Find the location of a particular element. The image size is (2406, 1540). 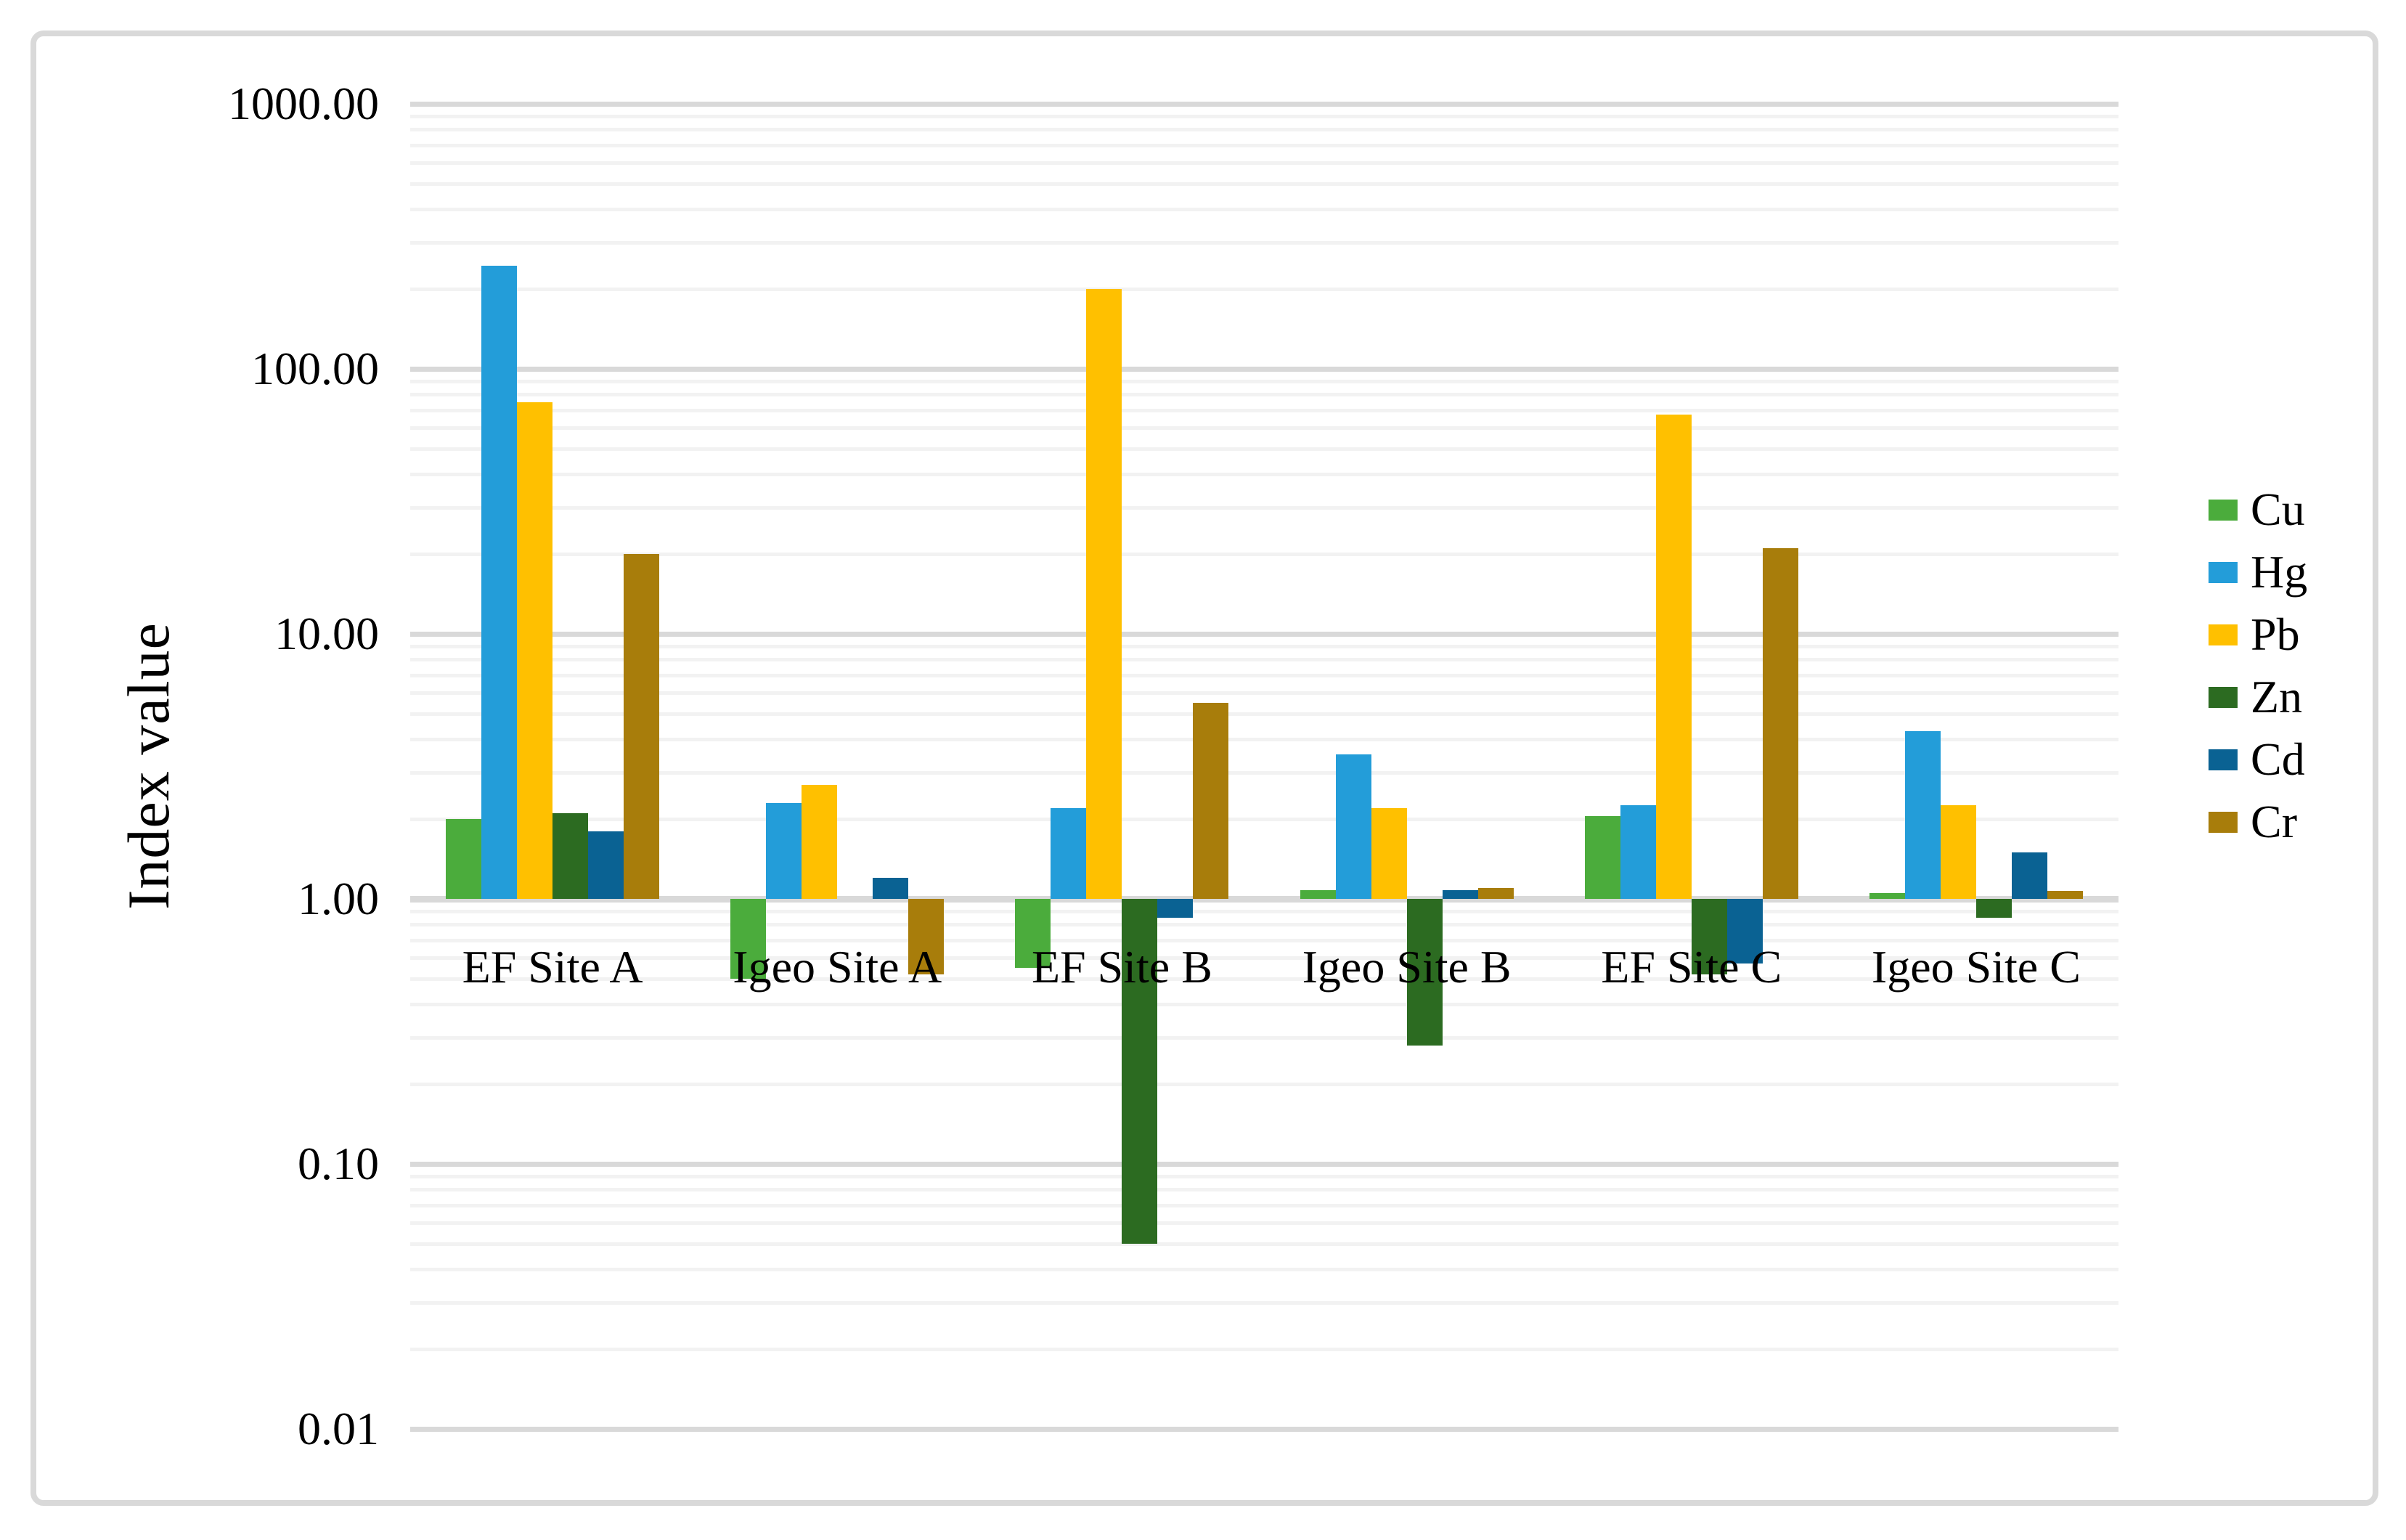

legend-label-cd: Cd is located at coordinates (2278, 759).